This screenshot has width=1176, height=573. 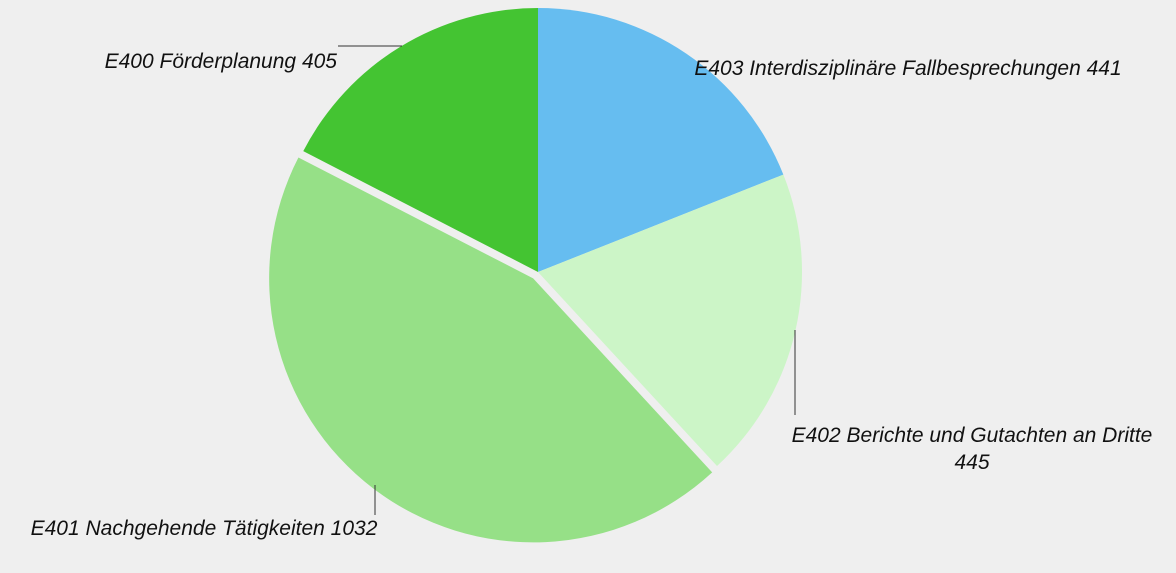 I want to click on label-name: E402 Berichte und Gutachten an Dritte, so click(x=972, y=435).